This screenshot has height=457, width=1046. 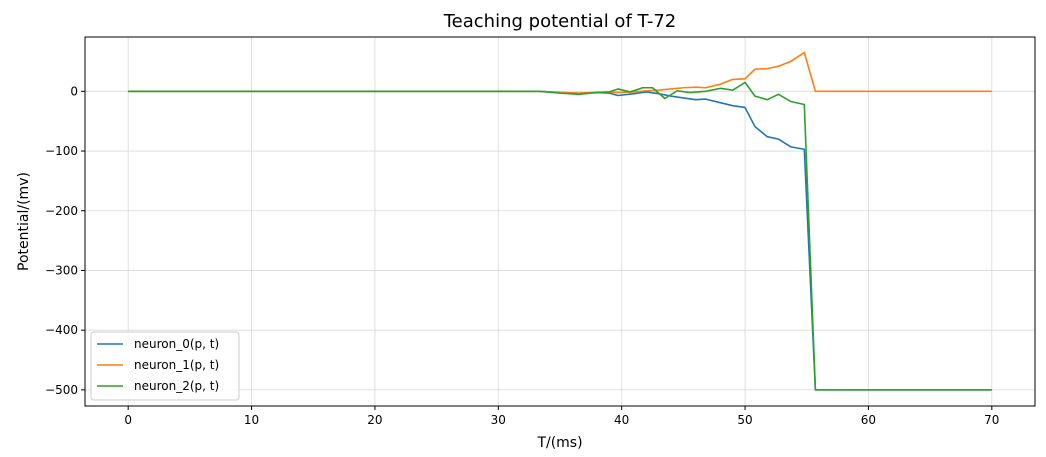 What do you see at coordinates (128, 420) in the screenshot?
I see `x-tick-label: 0` at bounding box center [128, 420].